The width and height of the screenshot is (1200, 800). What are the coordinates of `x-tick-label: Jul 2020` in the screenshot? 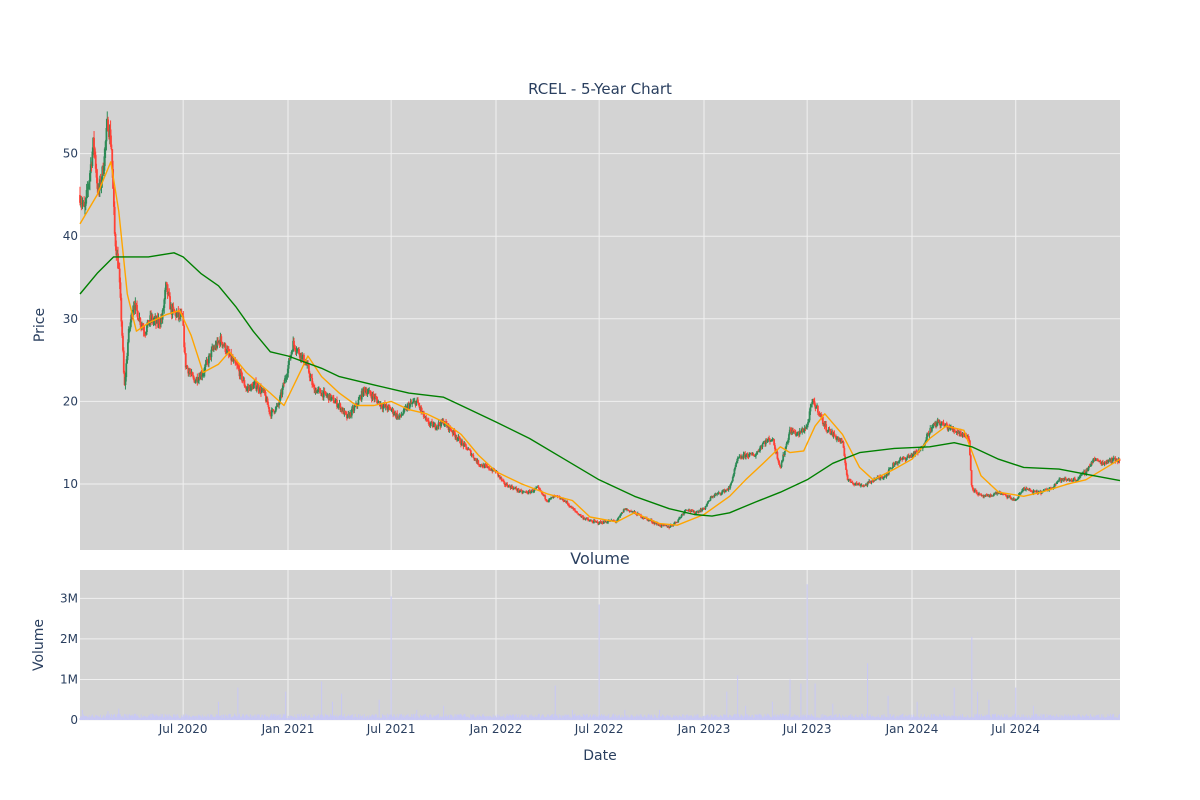 It's located at (183, 729).